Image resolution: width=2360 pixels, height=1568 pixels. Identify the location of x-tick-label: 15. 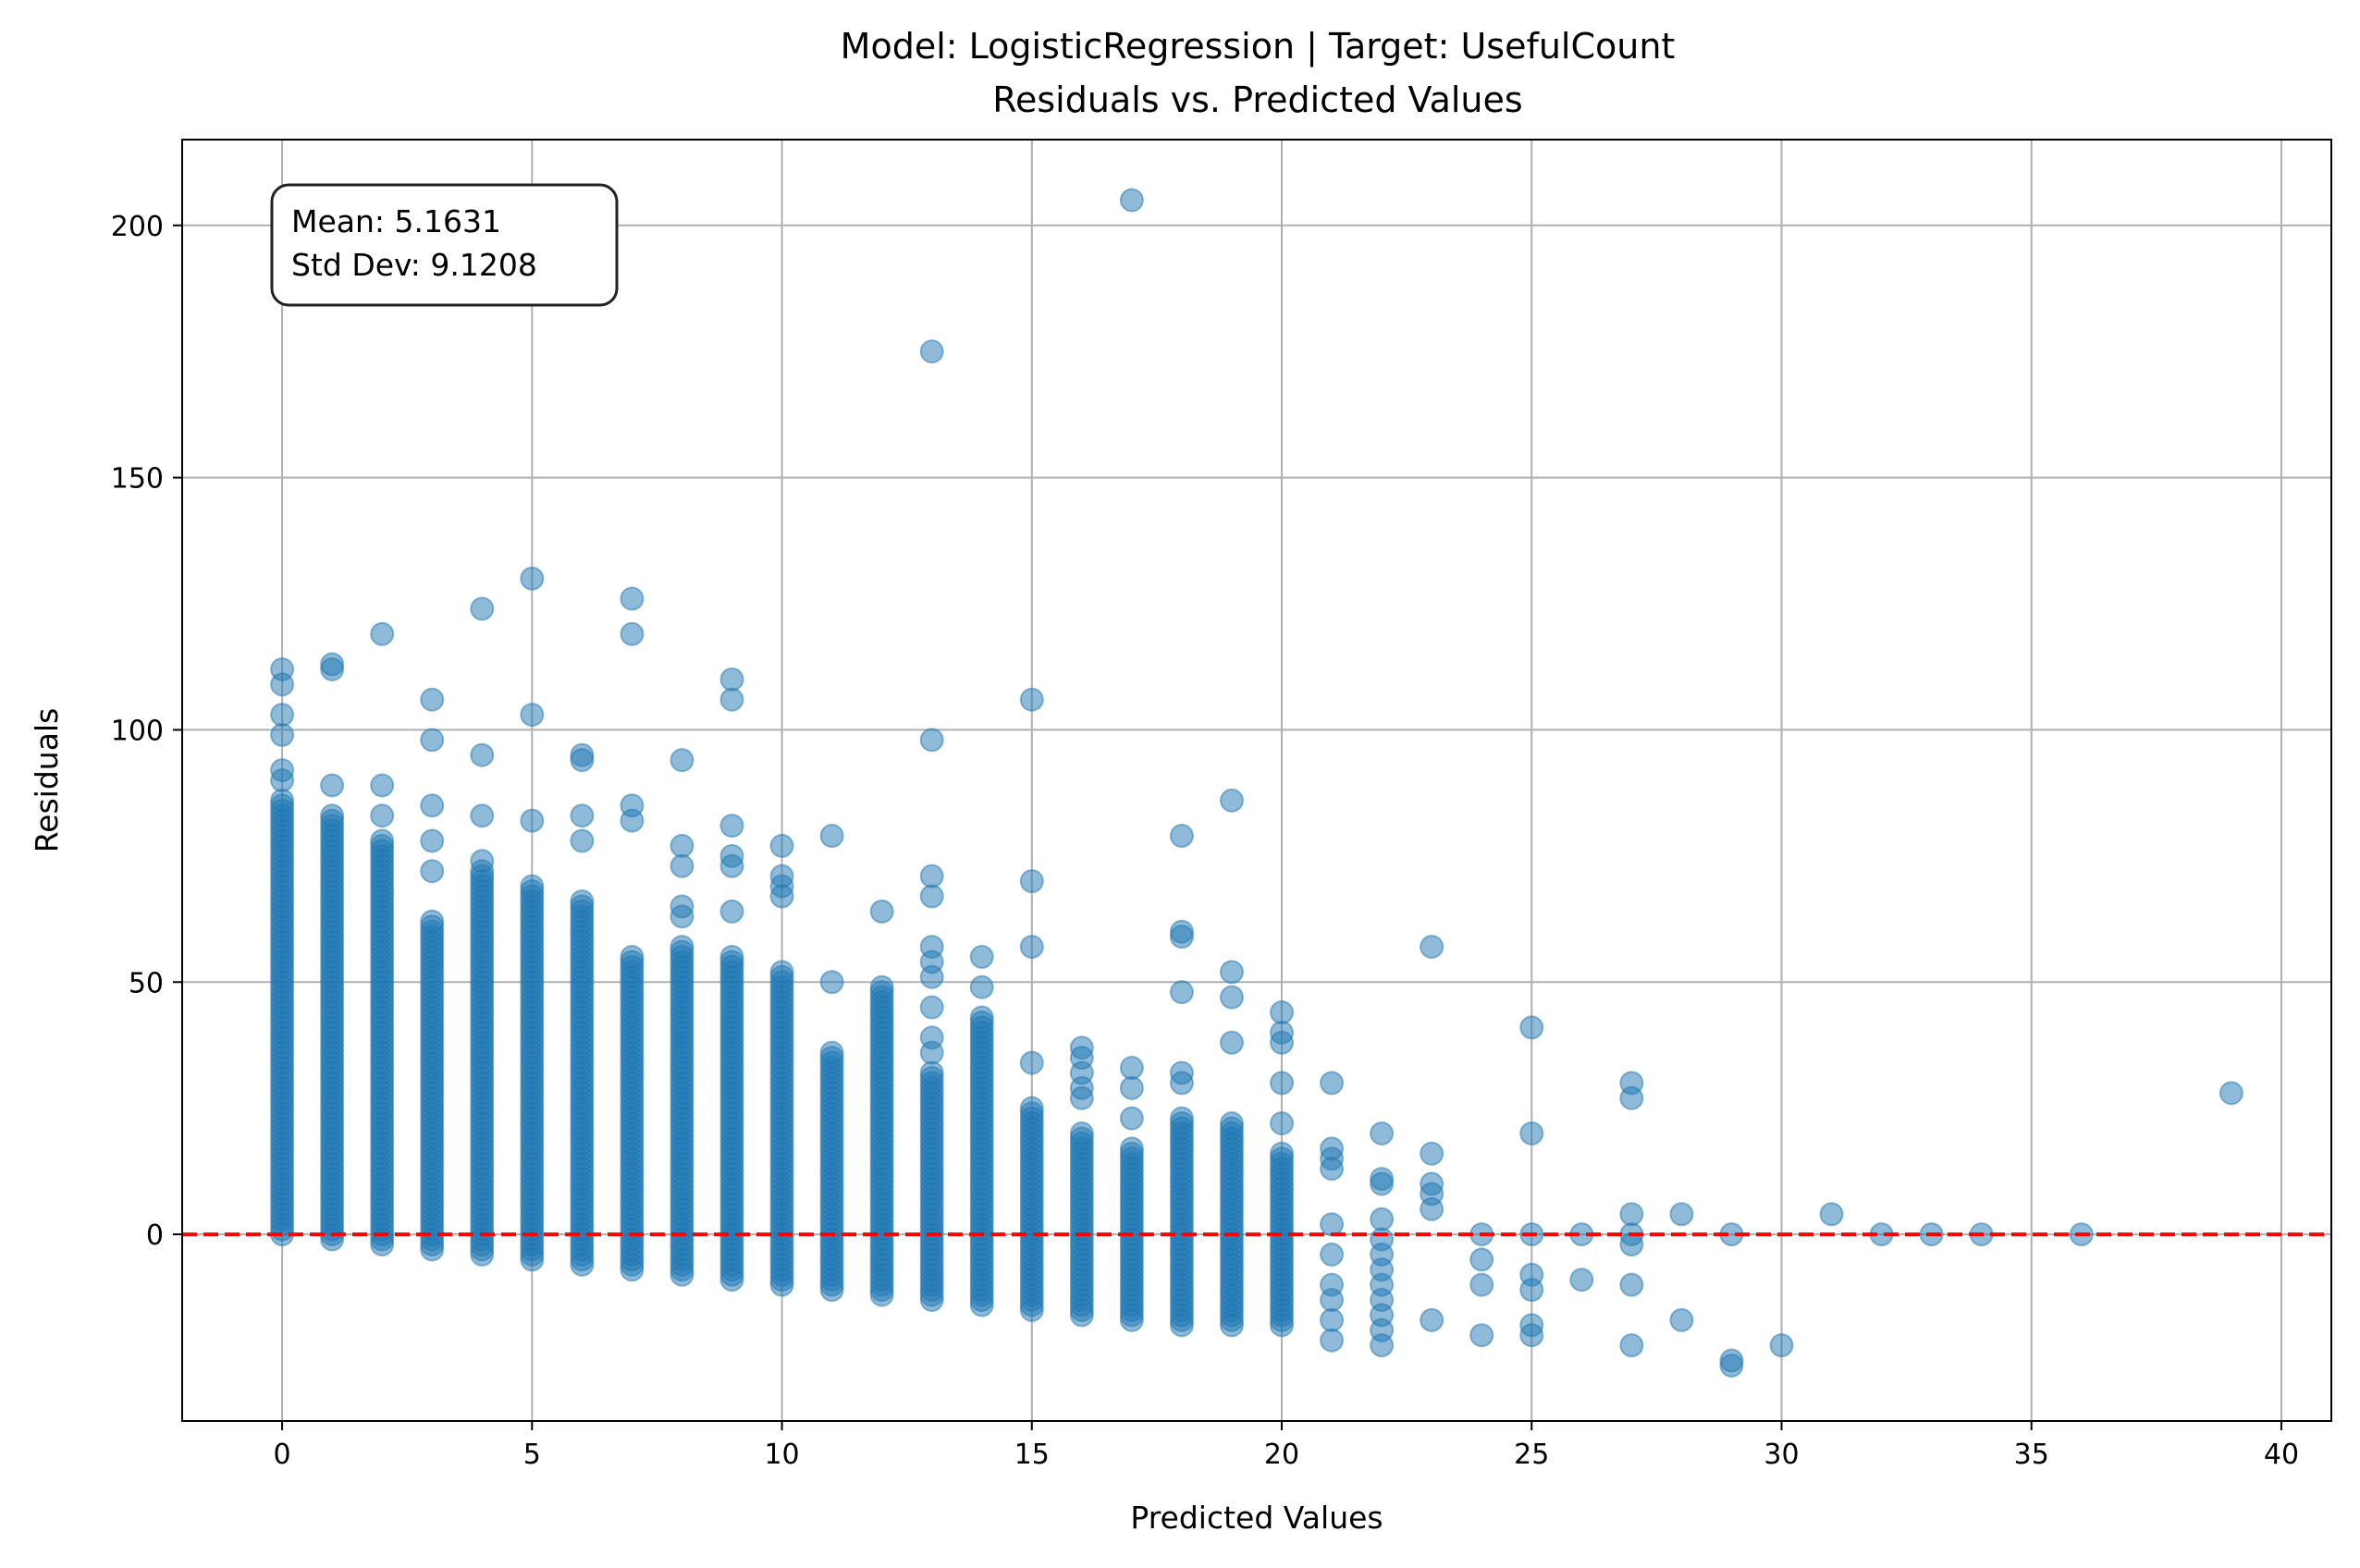
(1032, 1455).